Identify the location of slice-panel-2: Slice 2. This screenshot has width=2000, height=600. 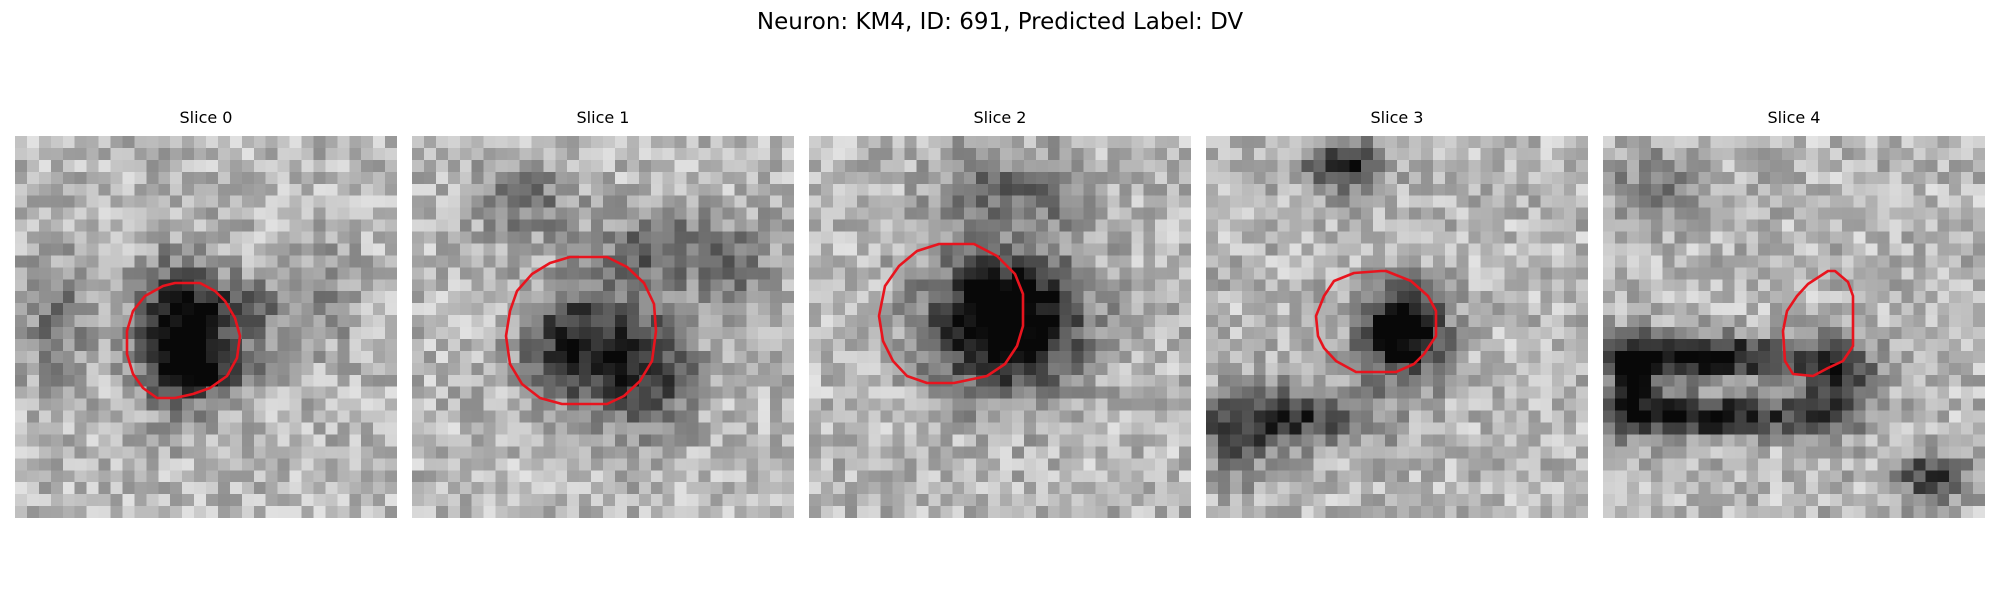
(1000, 313).